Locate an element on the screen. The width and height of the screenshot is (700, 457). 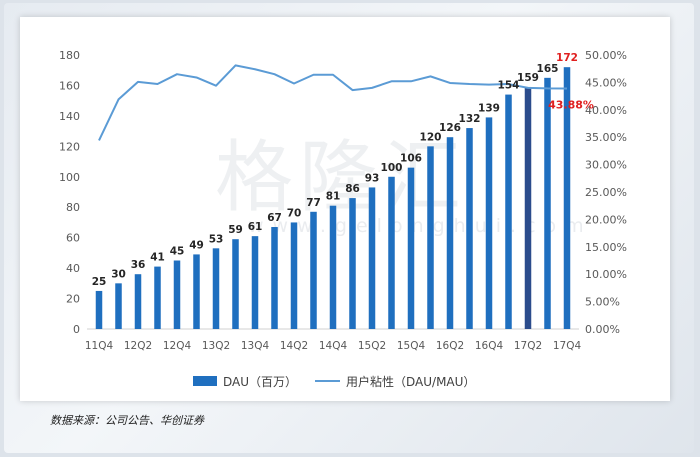
bar-value-label: 106 is located at coordinates (411, 159).